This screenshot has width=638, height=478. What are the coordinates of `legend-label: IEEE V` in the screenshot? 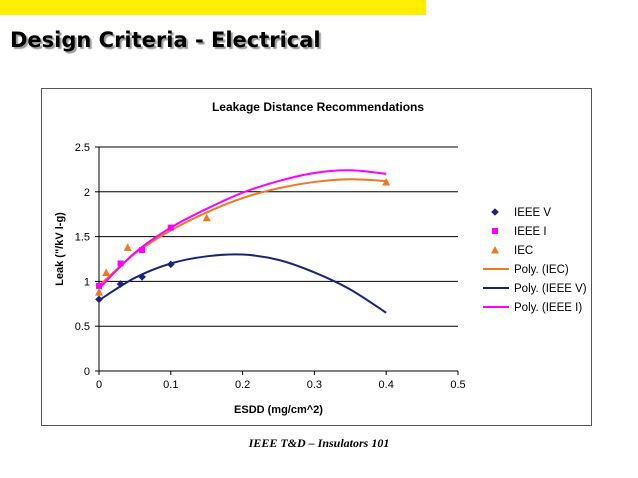 It's located at (532, 213).